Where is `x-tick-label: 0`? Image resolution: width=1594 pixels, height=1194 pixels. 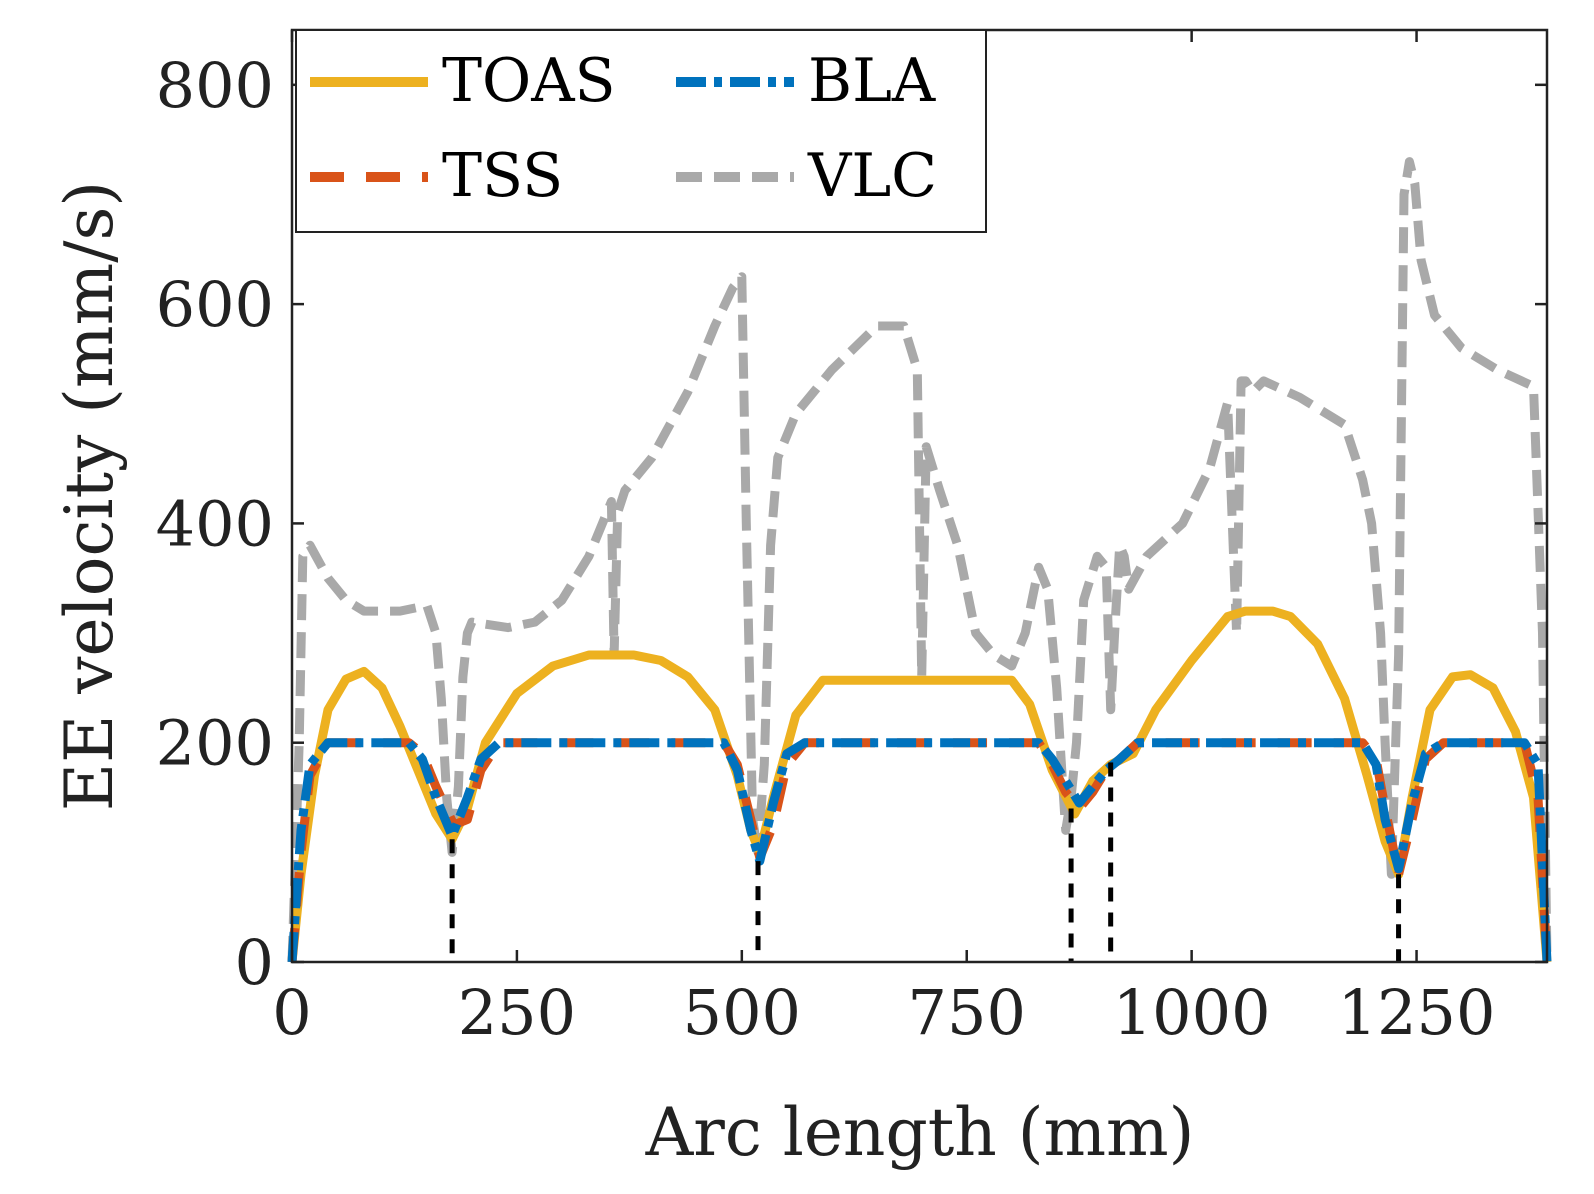
x-tick-label: 0 is located at coordinates (291, 1012).